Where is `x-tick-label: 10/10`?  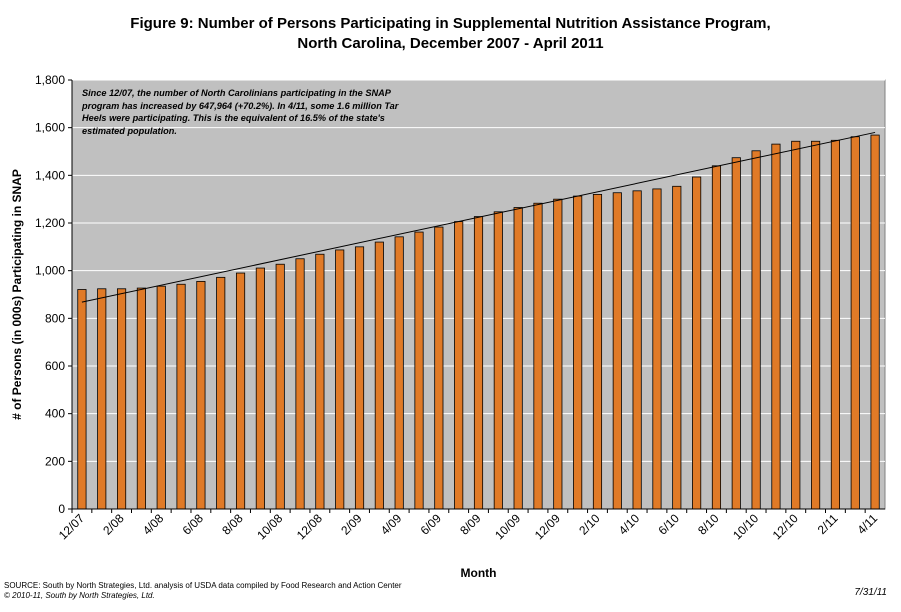 x-tick-label: 10/10 is located at coordinates (745, 526).